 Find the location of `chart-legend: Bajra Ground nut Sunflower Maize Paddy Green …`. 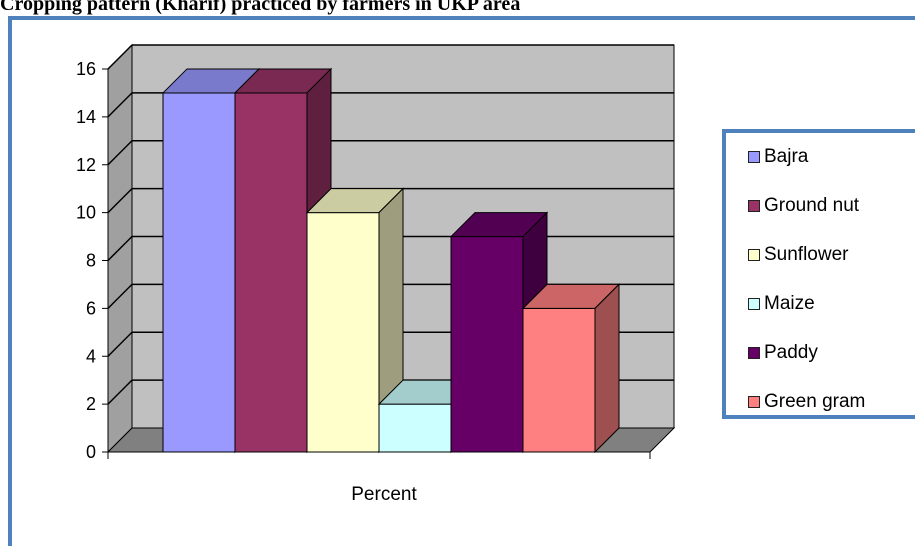

chart-legend: Bajra Ground nut Sunflower Maize Paddy Green … is located at coordinates (818, 274).